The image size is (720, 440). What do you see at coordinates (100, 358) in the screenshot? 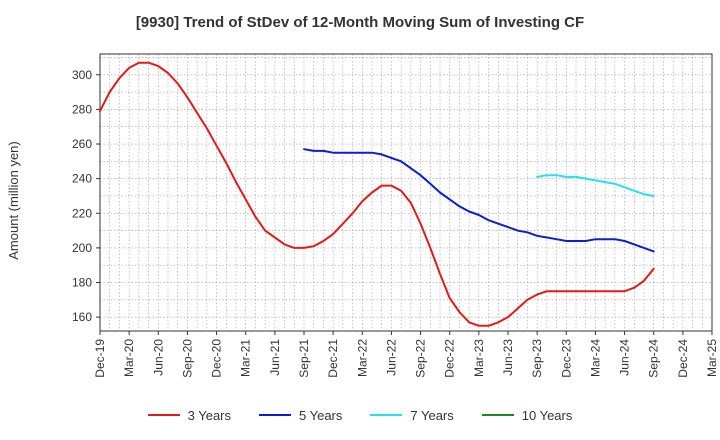
I see `x-tick-label: Dec-19` at bounding box center [100, 358].